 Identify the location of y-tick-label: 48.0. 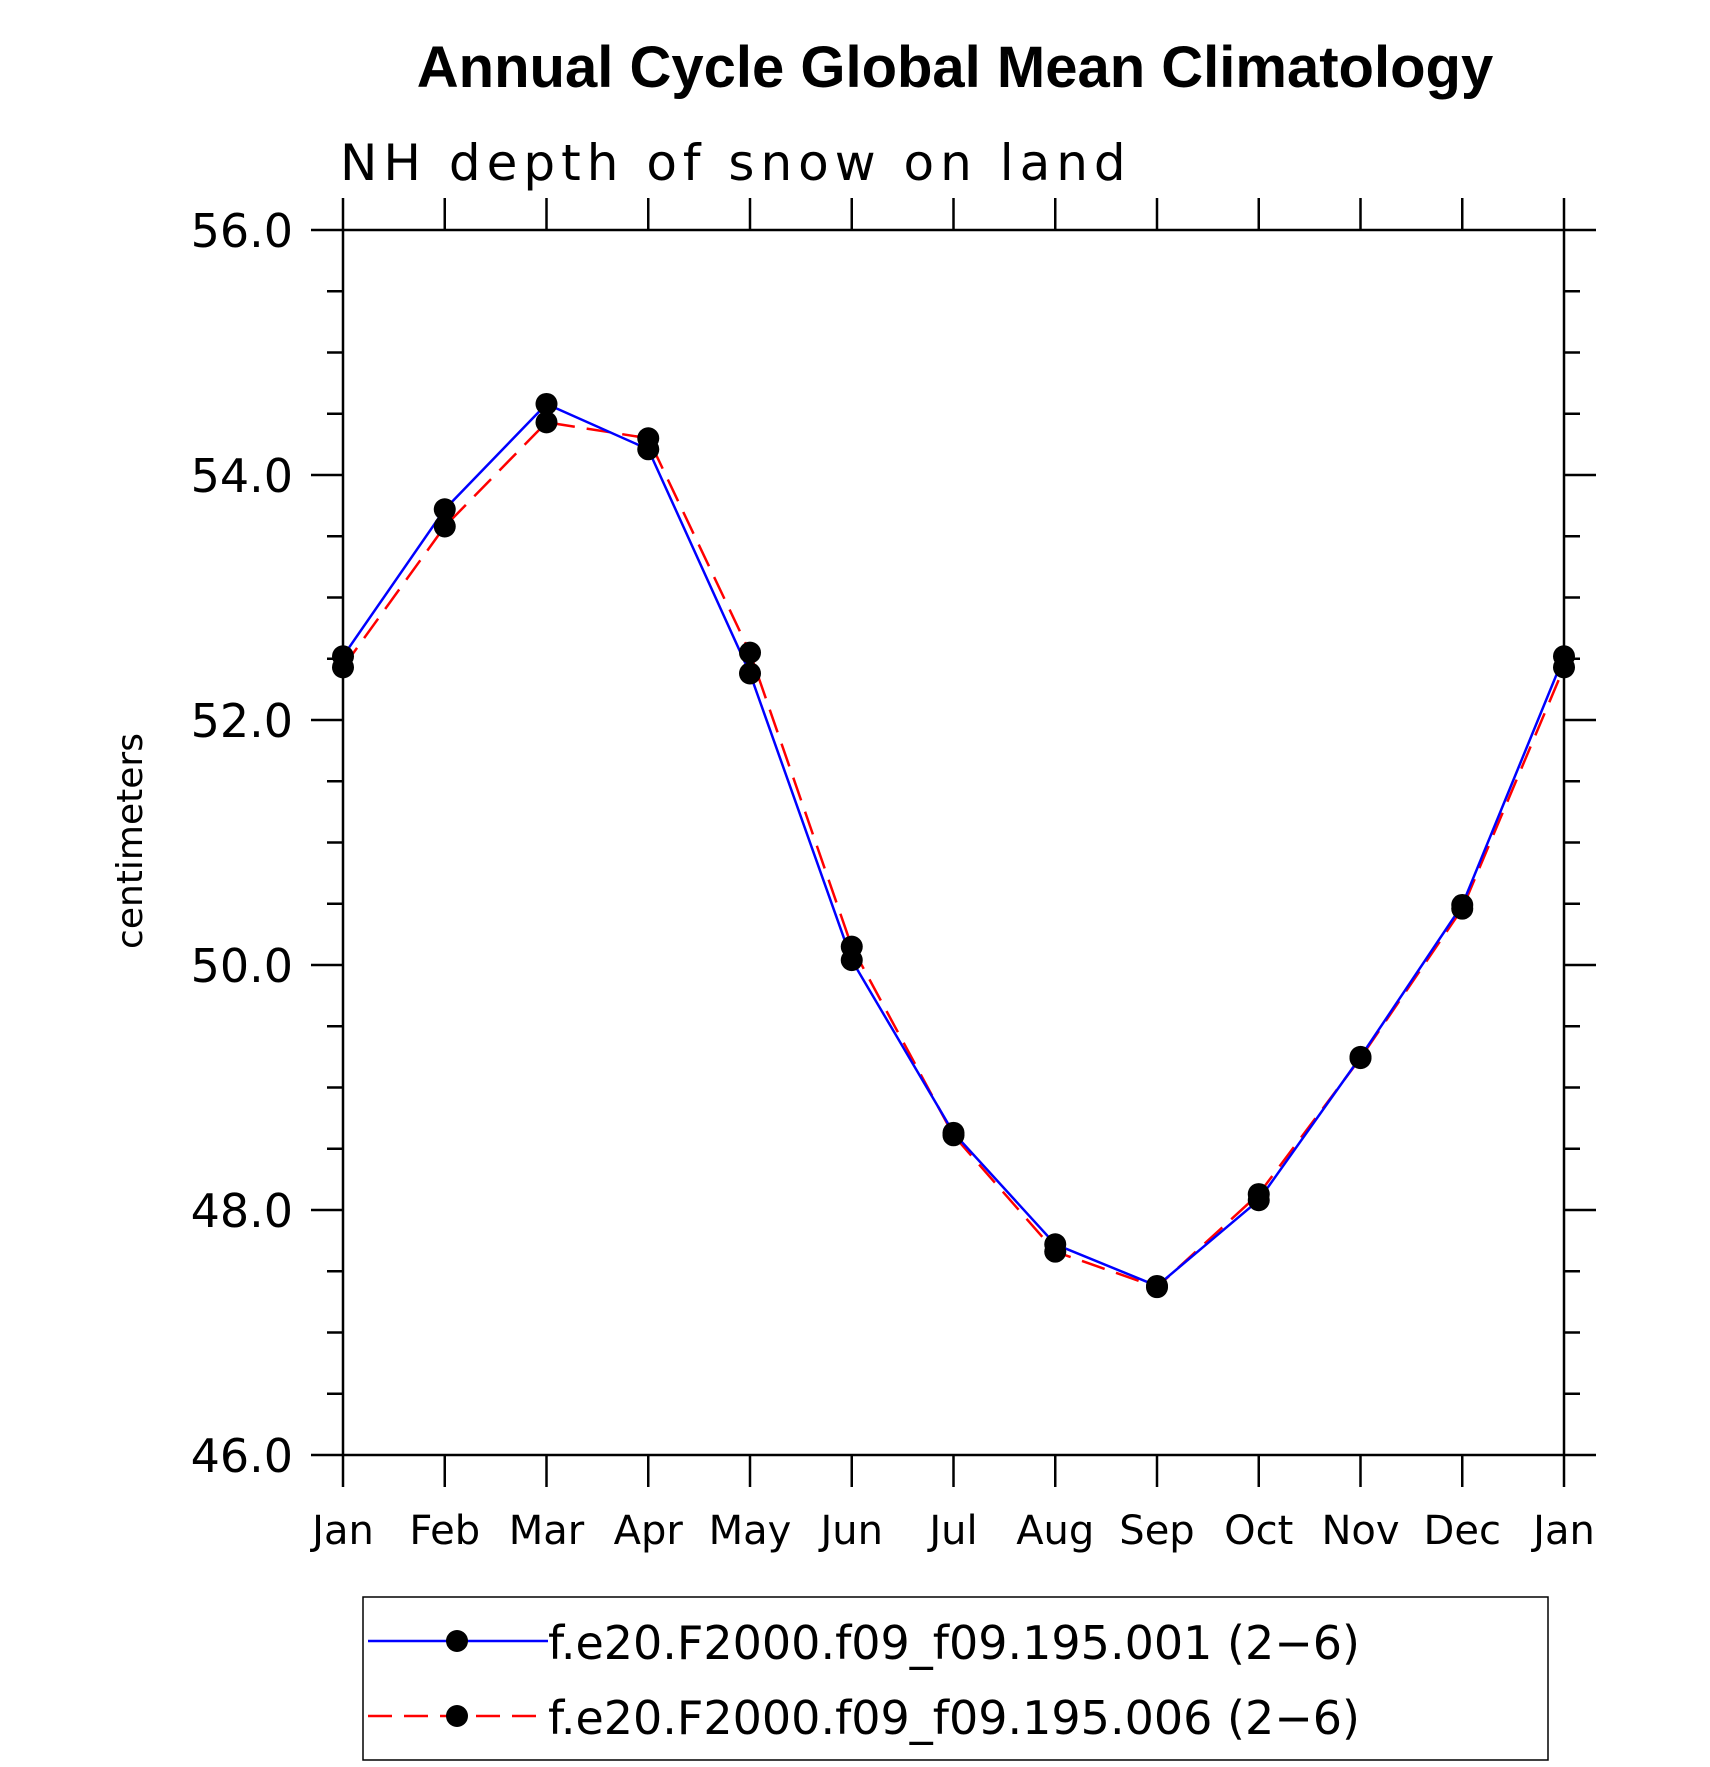
(242, 1211).